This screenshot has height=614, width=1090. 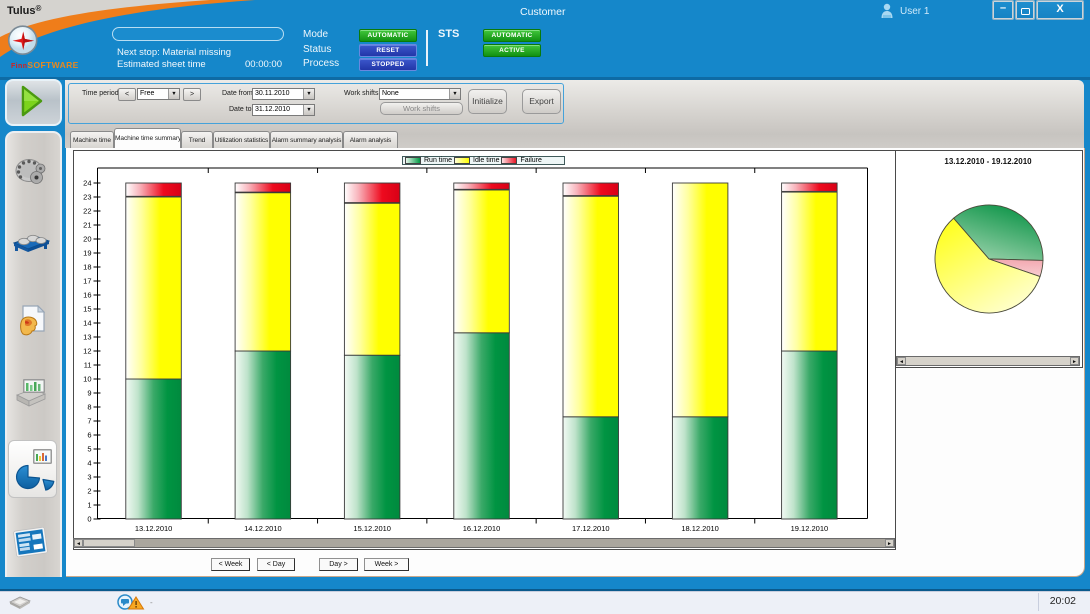 What do you see at coordinates (87, 239) in the screenshot?
I see `svg-text: 20` at bounding box center [87, 239].